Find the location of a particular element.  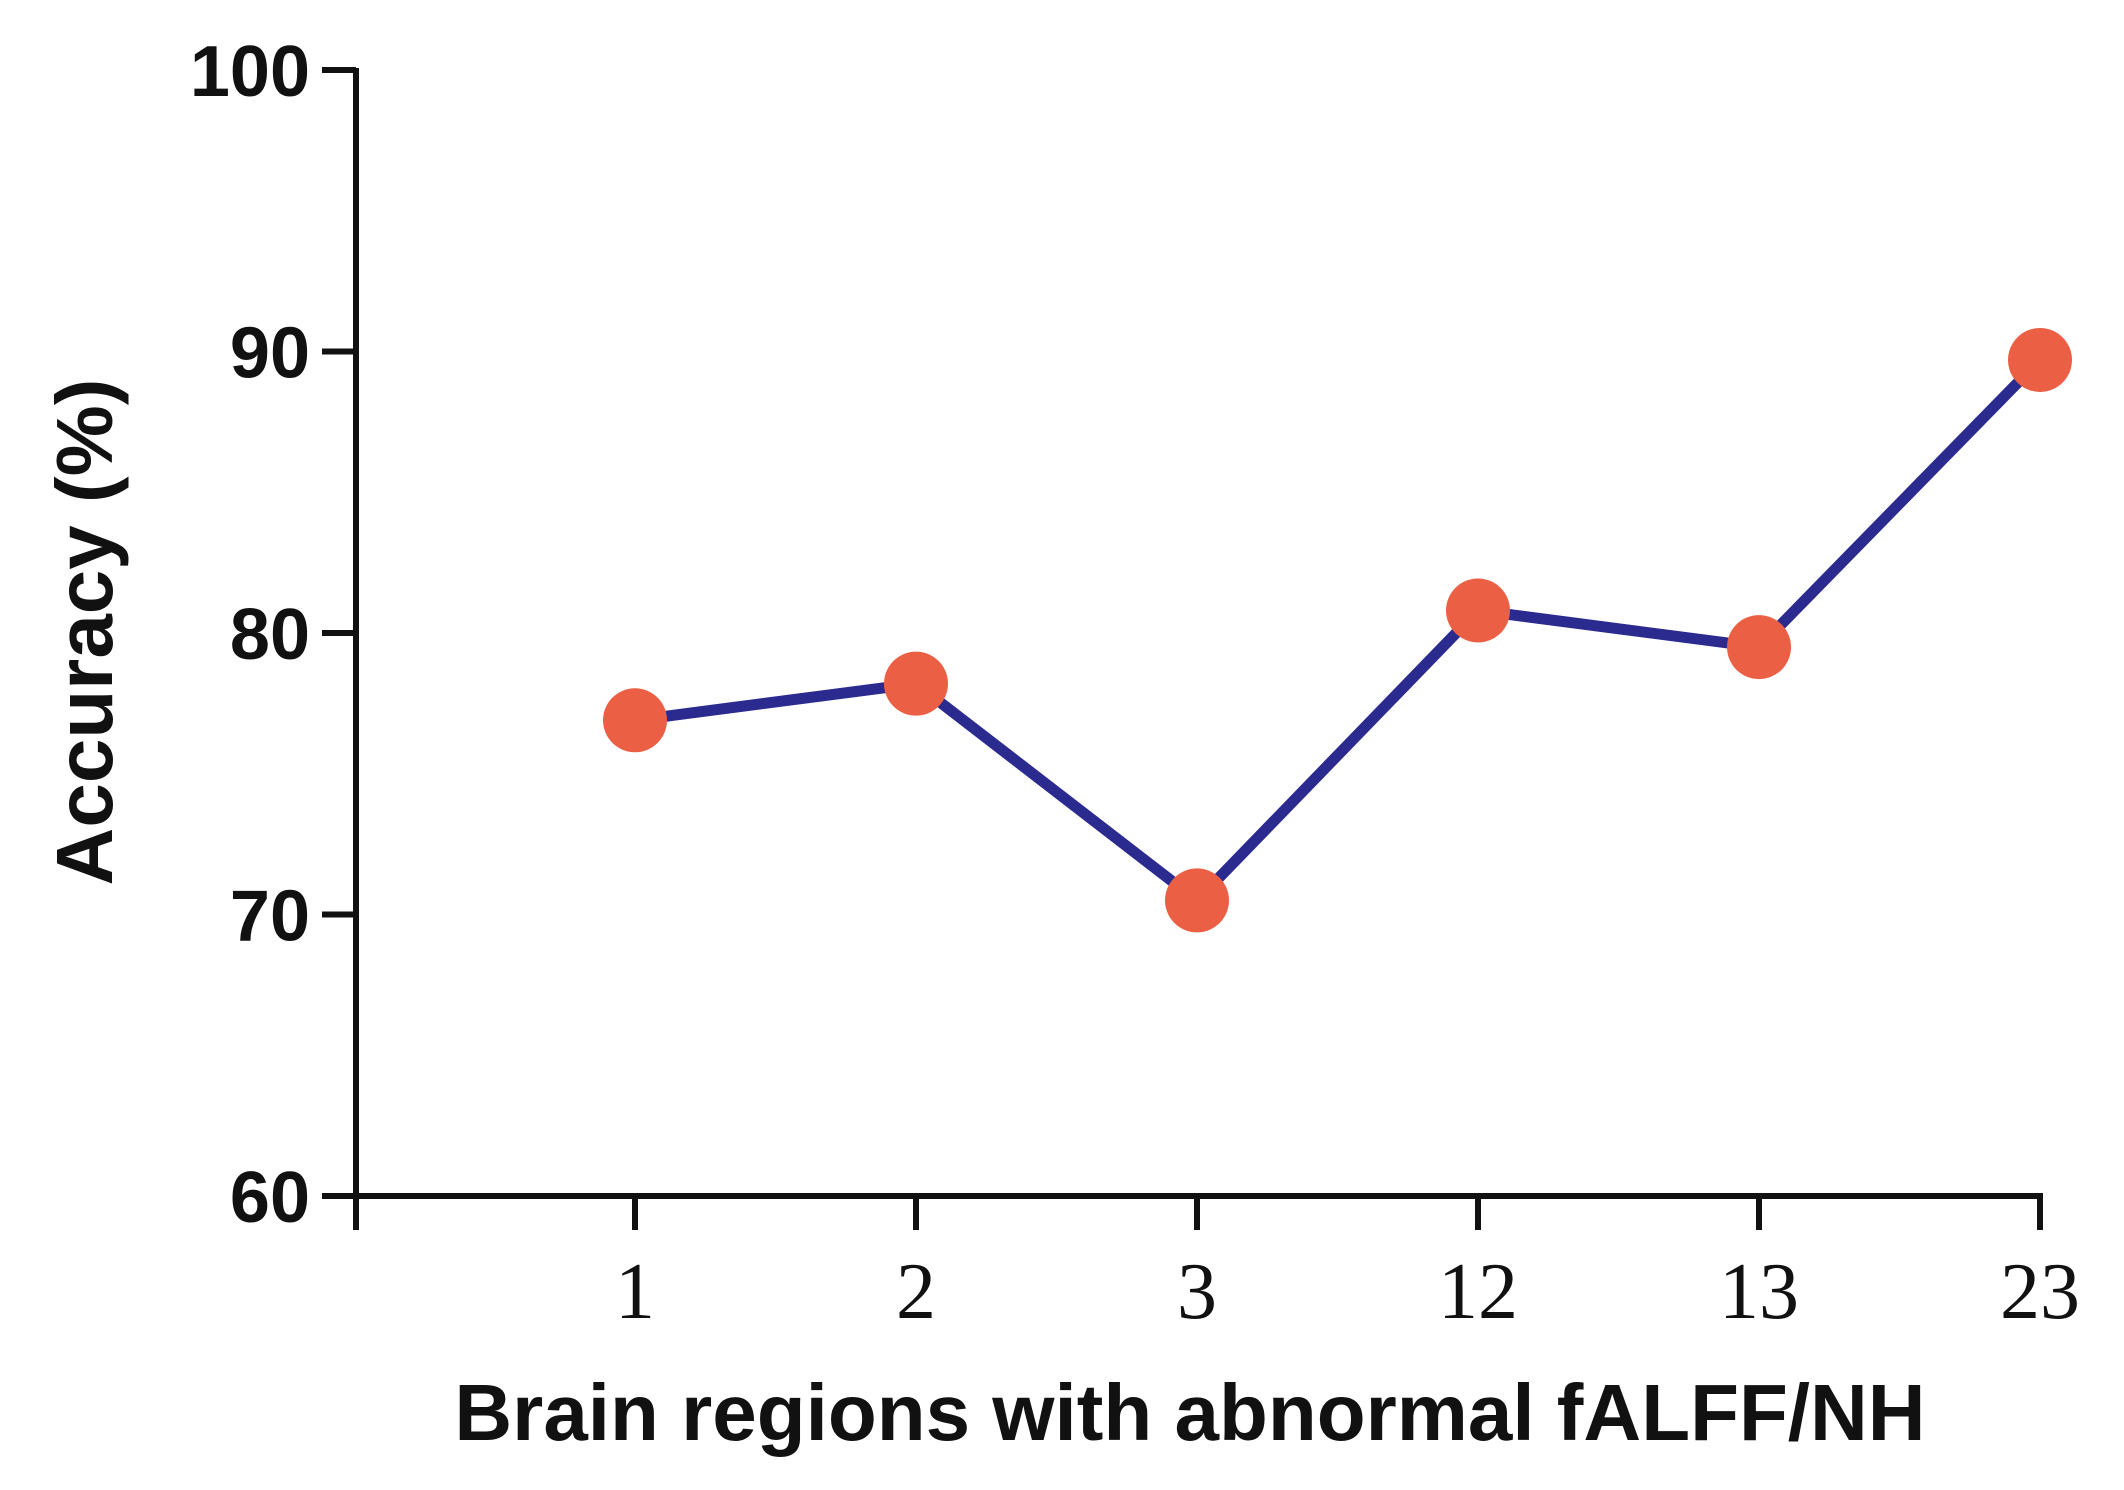

y-tick-label: 80 is located at coordinates (270, 635).